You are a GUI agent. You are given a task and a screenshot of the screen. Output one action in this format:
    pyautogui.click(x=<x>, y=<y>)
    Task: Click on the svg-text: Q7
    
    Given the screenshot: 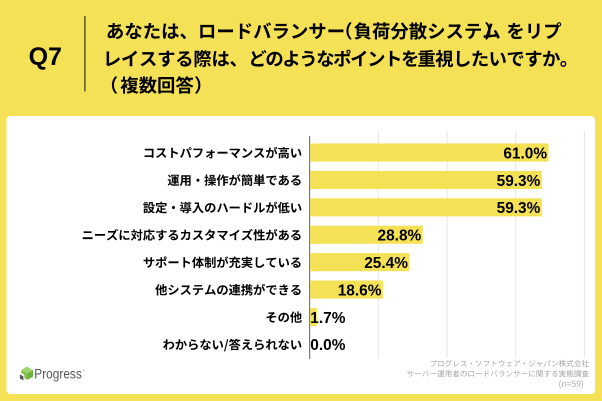 What is the action you would take?
    pyautogui.click(x=45, y=57)
    